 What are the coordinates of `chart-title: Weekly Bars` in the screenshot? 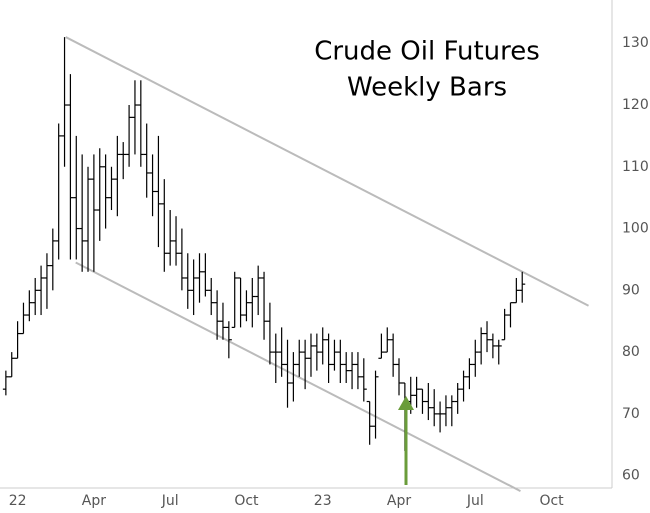 It's located at (427, 88).